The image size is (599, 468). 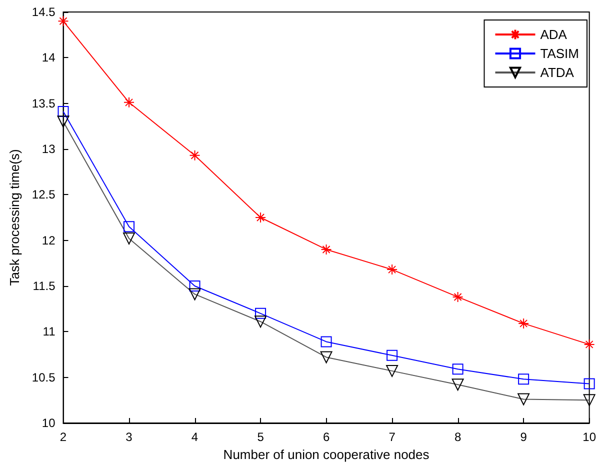 What do you see at coordinates (326, 437) in the screenshot?
I see `x-tick-label: 6` at bounding box center [326, 437].